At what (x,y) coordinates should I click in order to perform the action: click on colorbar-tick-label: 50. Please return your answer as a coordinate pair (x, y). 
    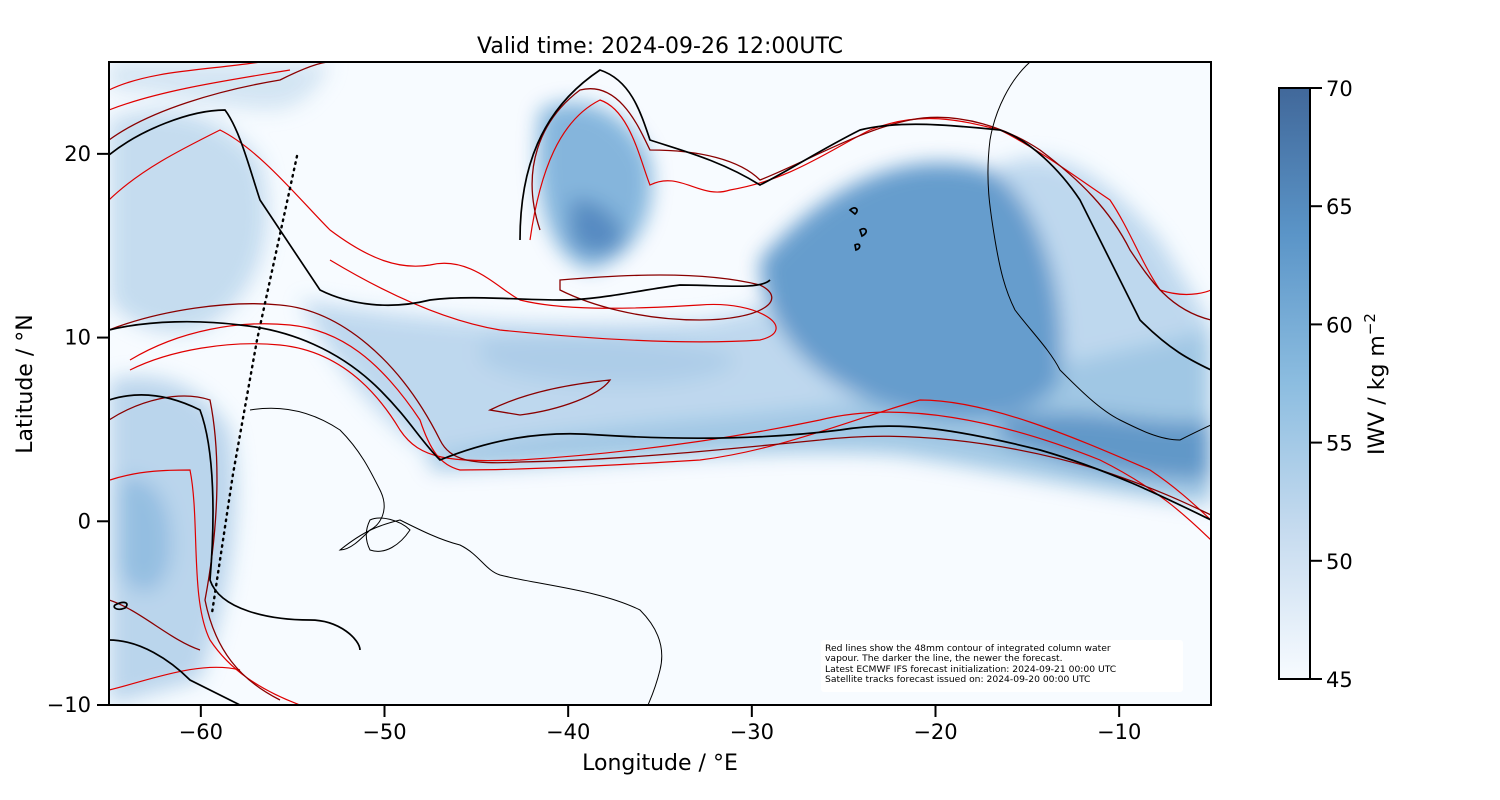
    Looking at the image, I should click on (1339, 562).